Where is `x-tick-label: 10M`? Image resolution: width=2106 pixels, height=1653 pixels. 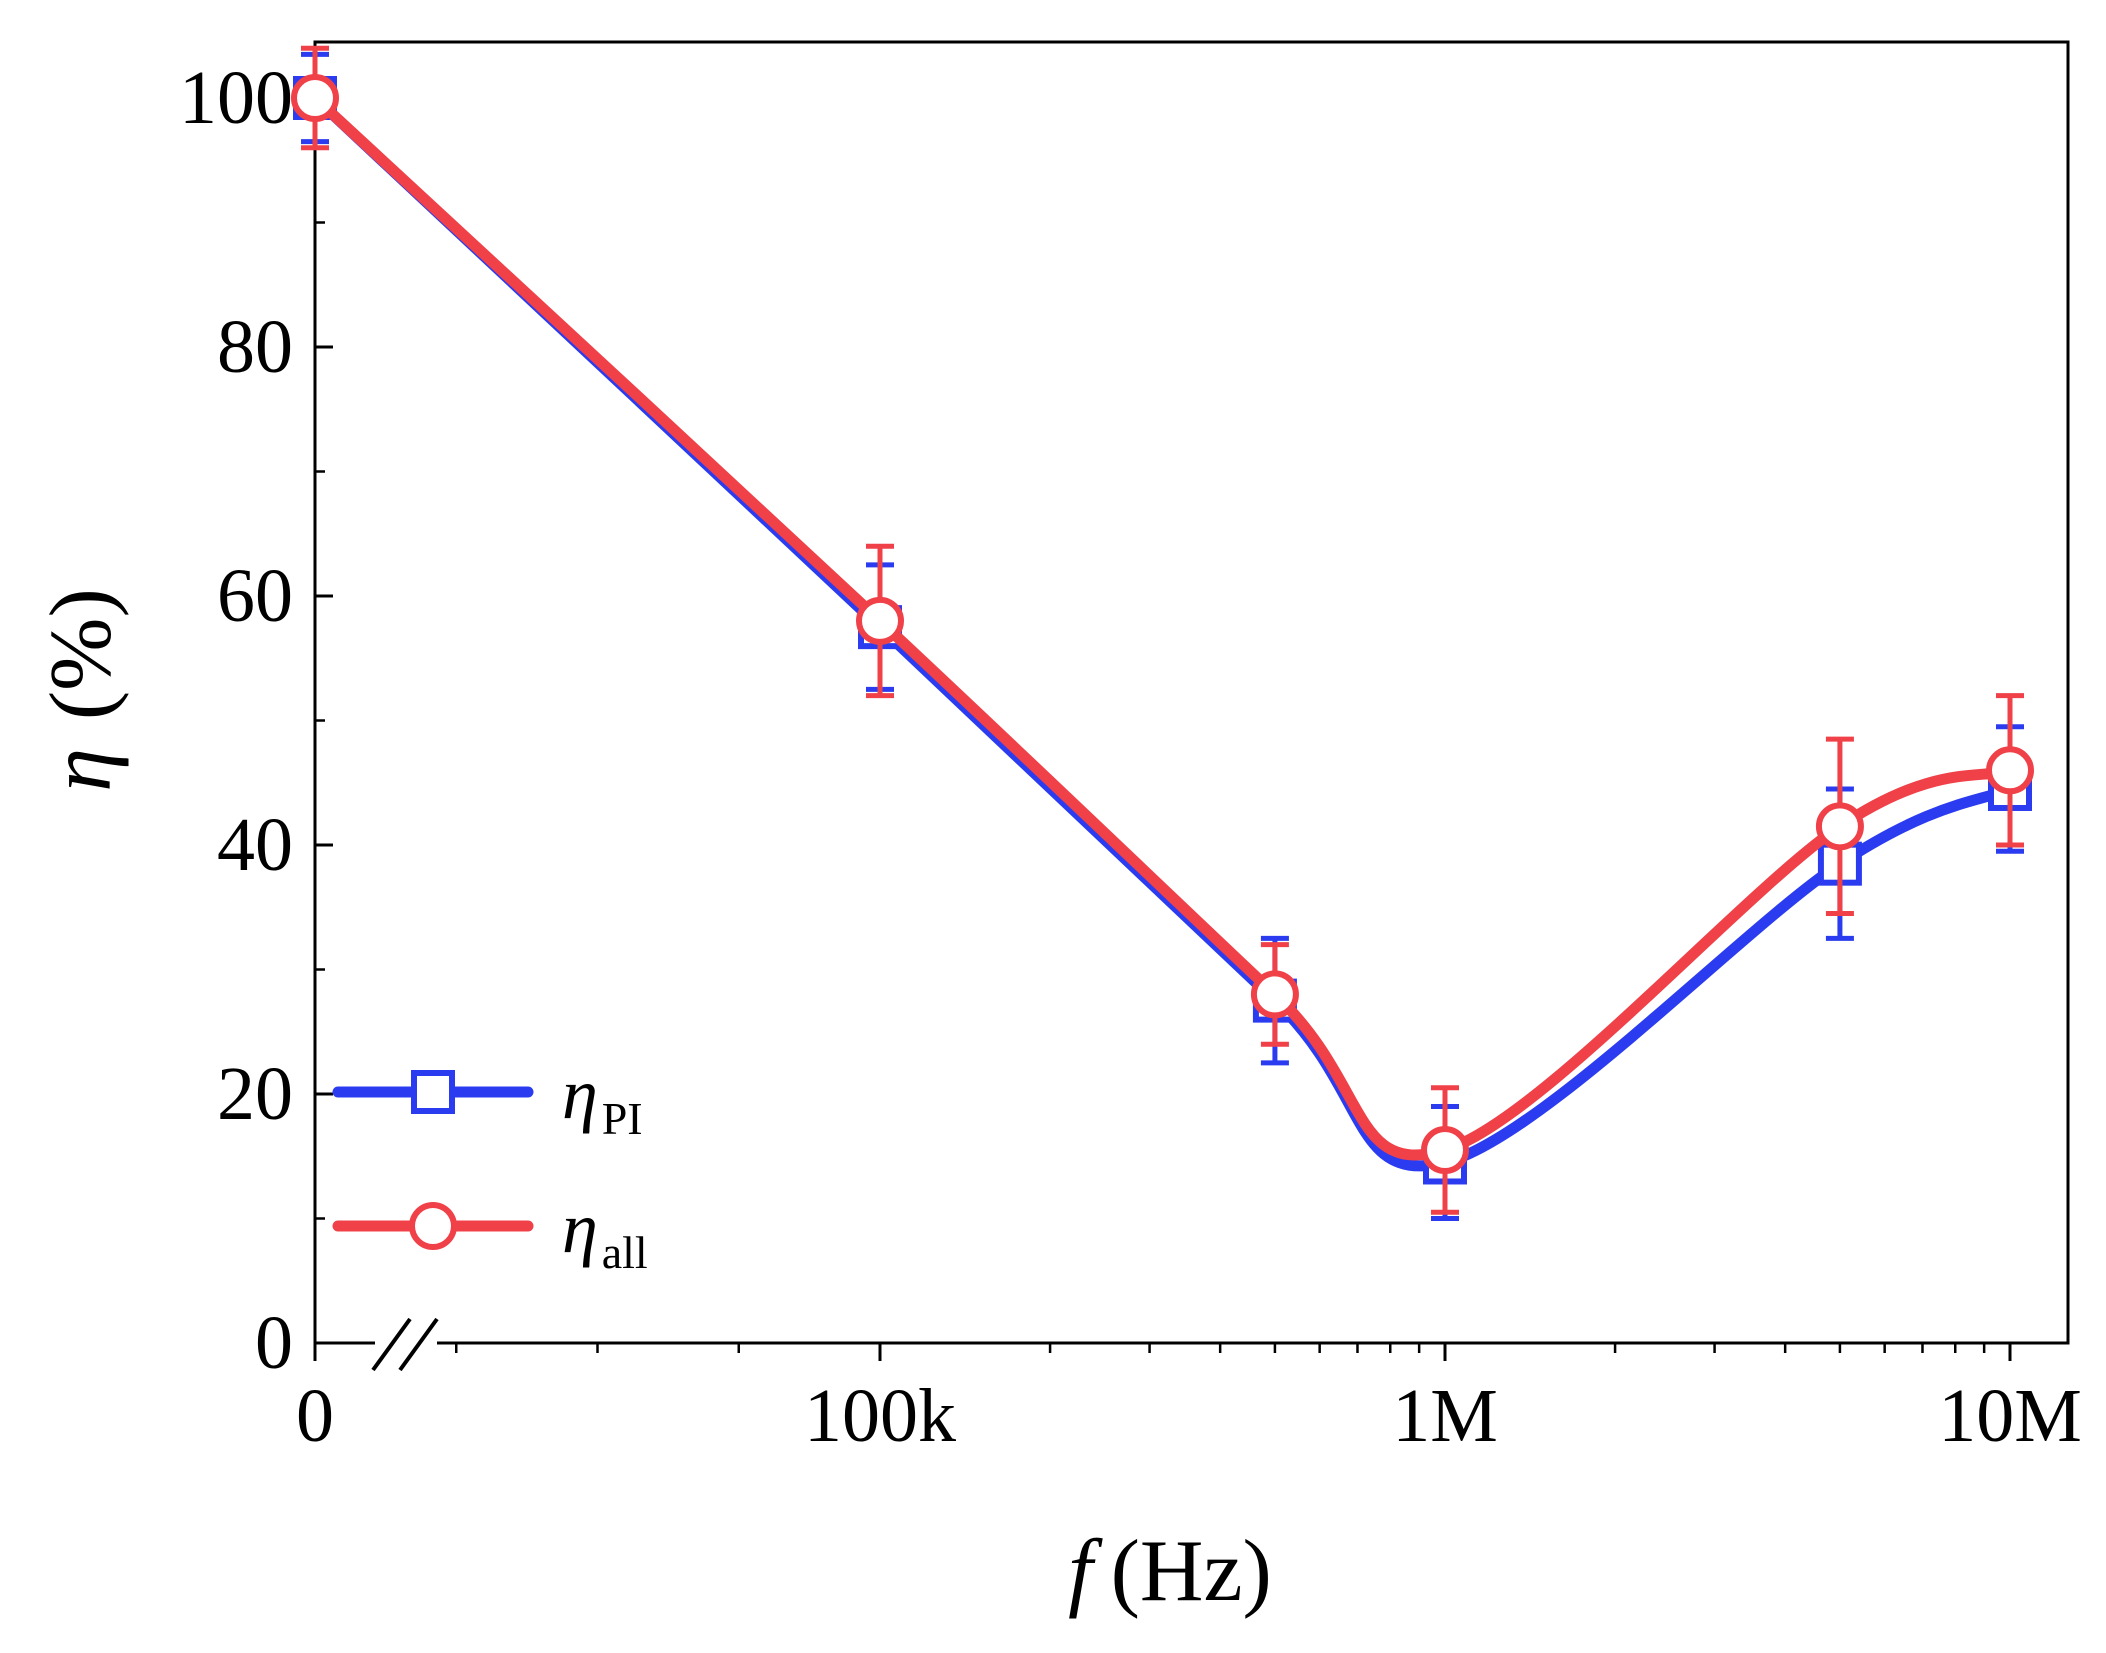 x-tick-label: 10M is located at coordinates (2010, 1416).